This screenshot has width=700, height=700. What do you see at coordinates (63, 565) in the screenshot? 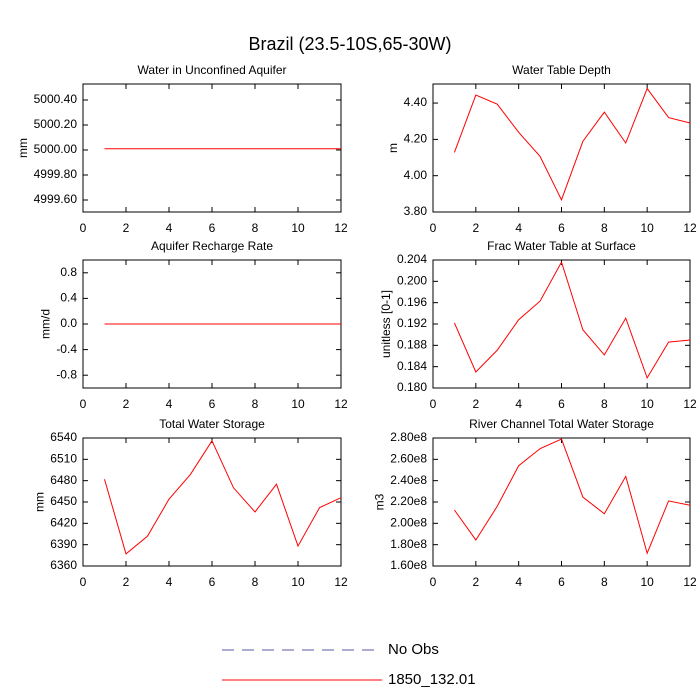
I see `y-tick-label: 6360` at bounding box center [63, 565].